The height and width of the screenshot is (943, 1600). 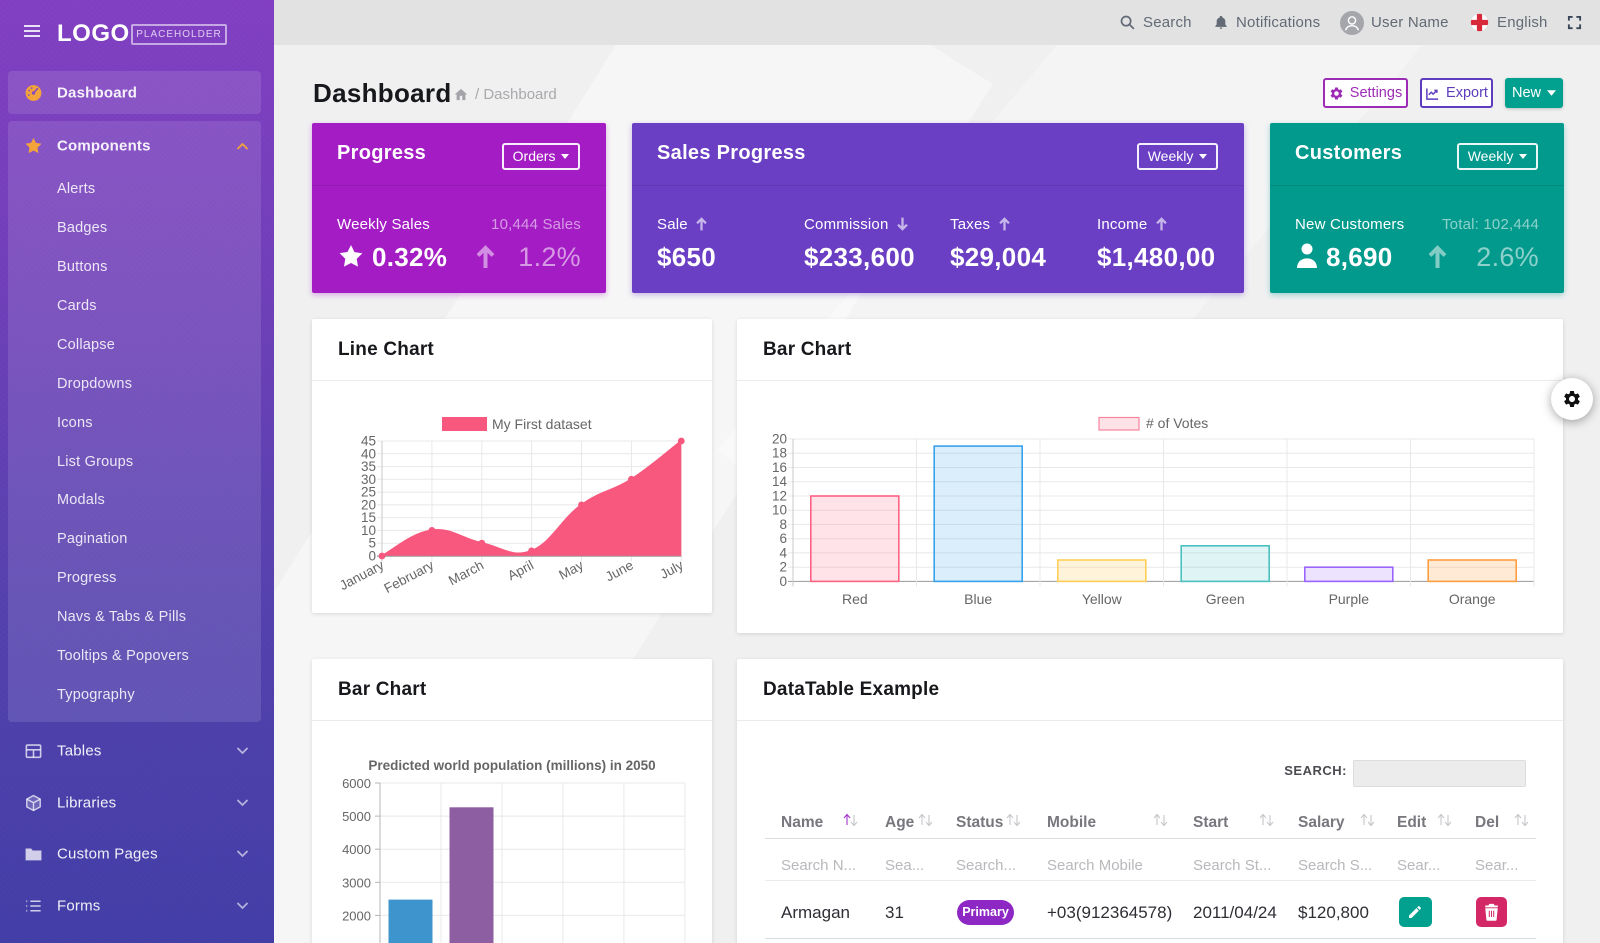 I want to click on svg-text: 25, so click(x=368, y=492).